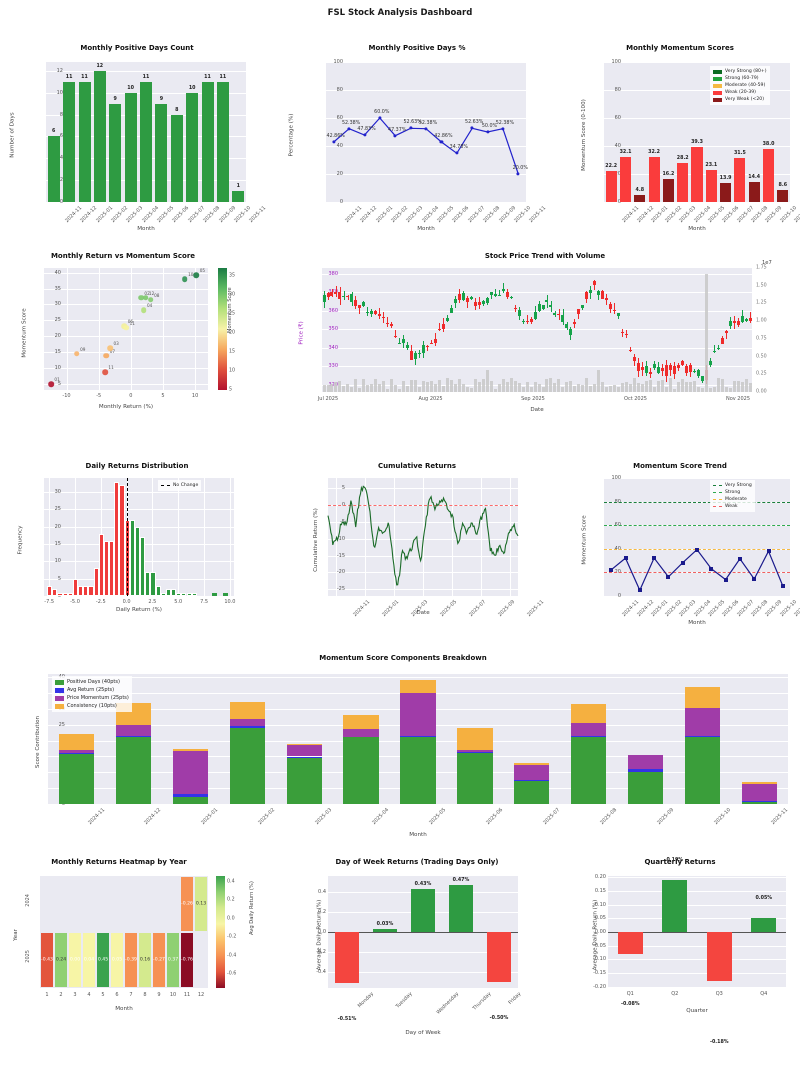 The width and height of the screenshot is (800, 1066). What do you see at coordinates (499, 1018) in the screenshot?
I see `bar-value-label: -0.50%` at bounding box center [499, 1018].